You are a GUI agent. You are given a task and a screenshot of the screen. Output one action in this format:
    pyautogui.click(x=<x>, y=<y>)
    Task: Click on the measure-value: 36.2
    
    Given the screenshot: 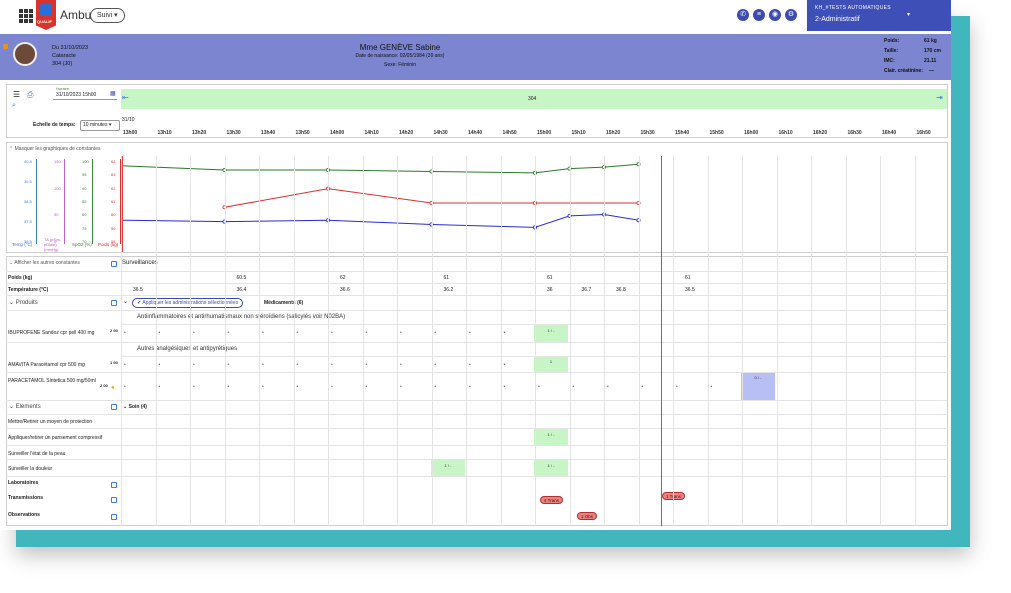 What is the action you would take?
    pyautogui.click(x=448, y=290)
    